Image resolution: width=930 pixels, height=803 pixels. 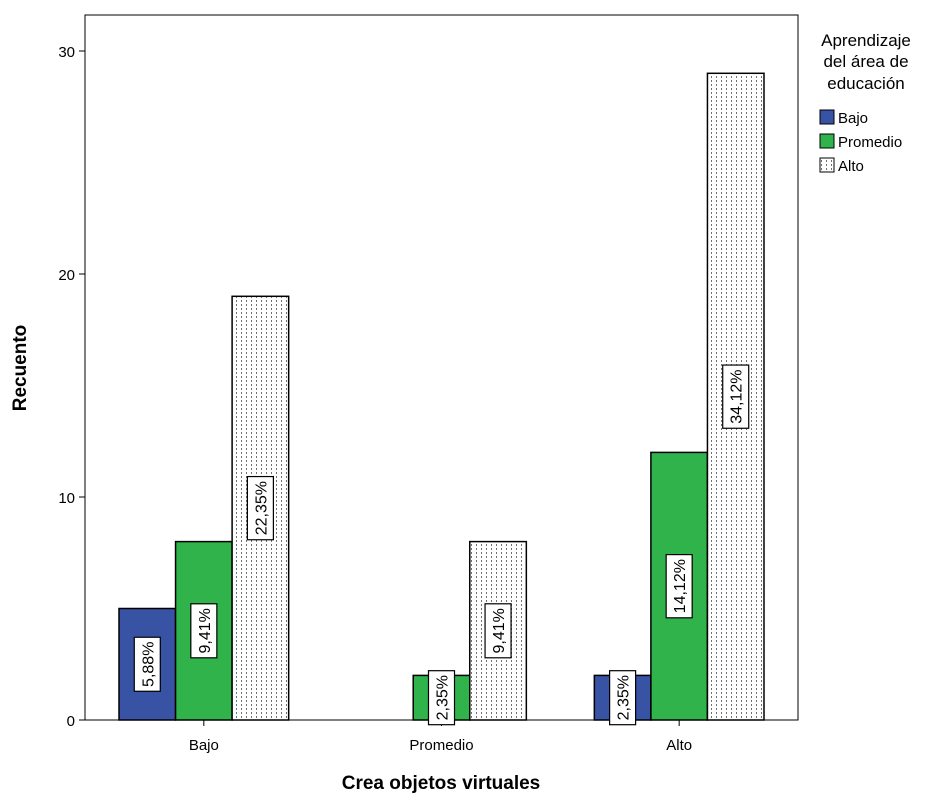 I want to click on x-axis: Bajo Promedio Alto, so click(x=440, y=737).